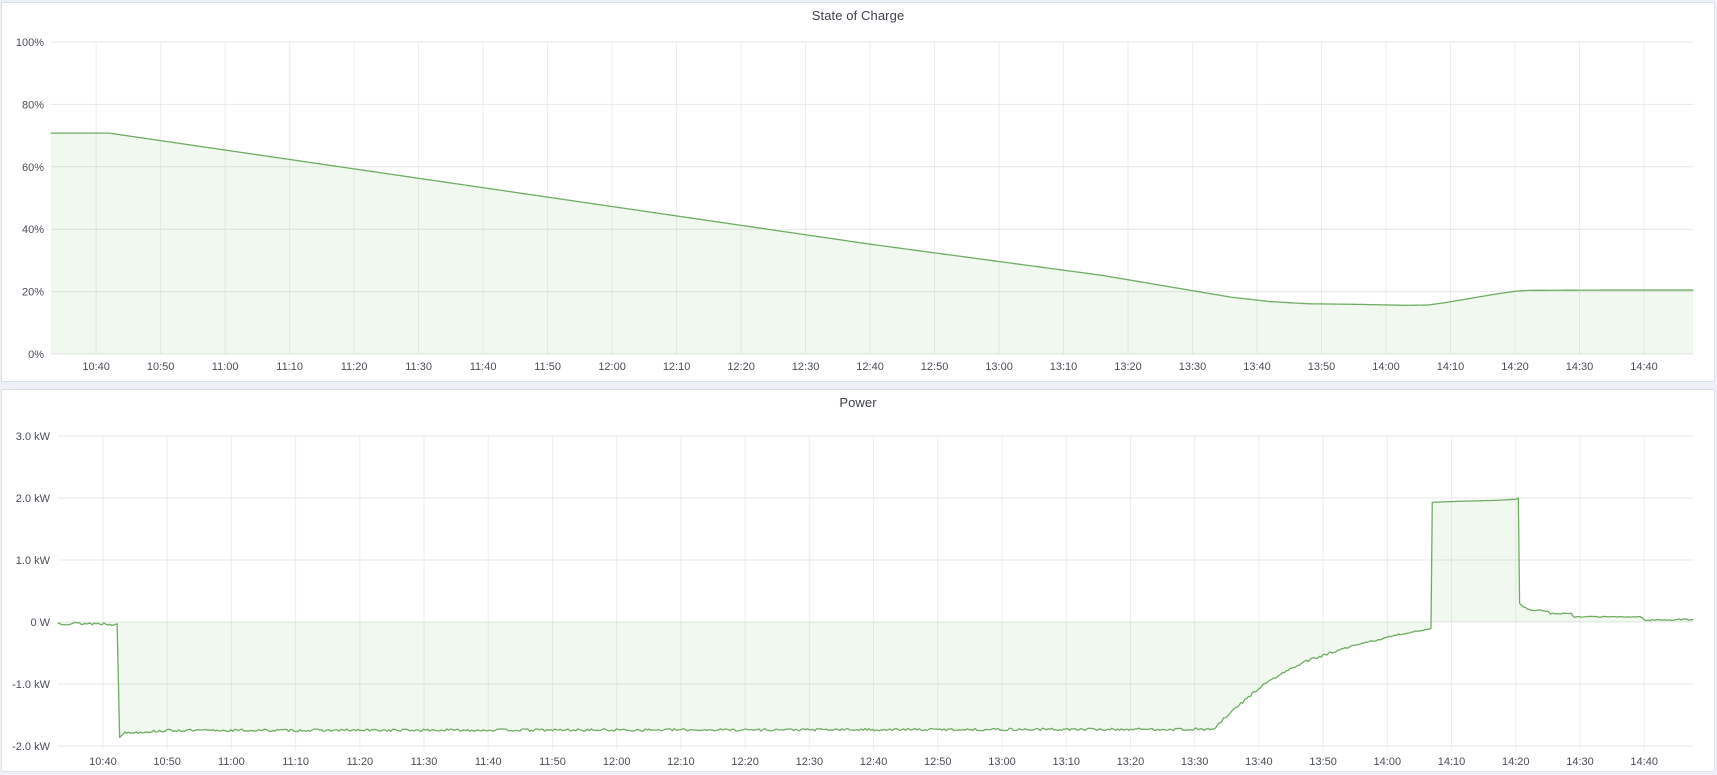 The image size is (1717, 775). I want to click on svg-text: 0%, so click(36, 355).